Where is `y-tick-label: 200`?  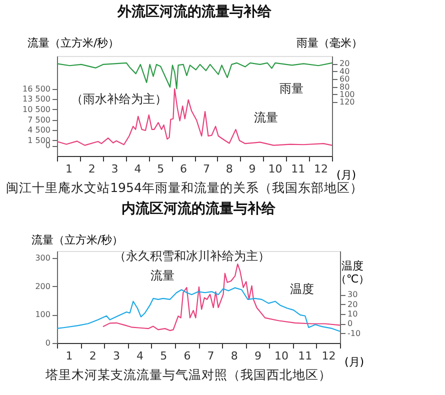 y-tick-label: 200 is located at coordinates (42, 286).